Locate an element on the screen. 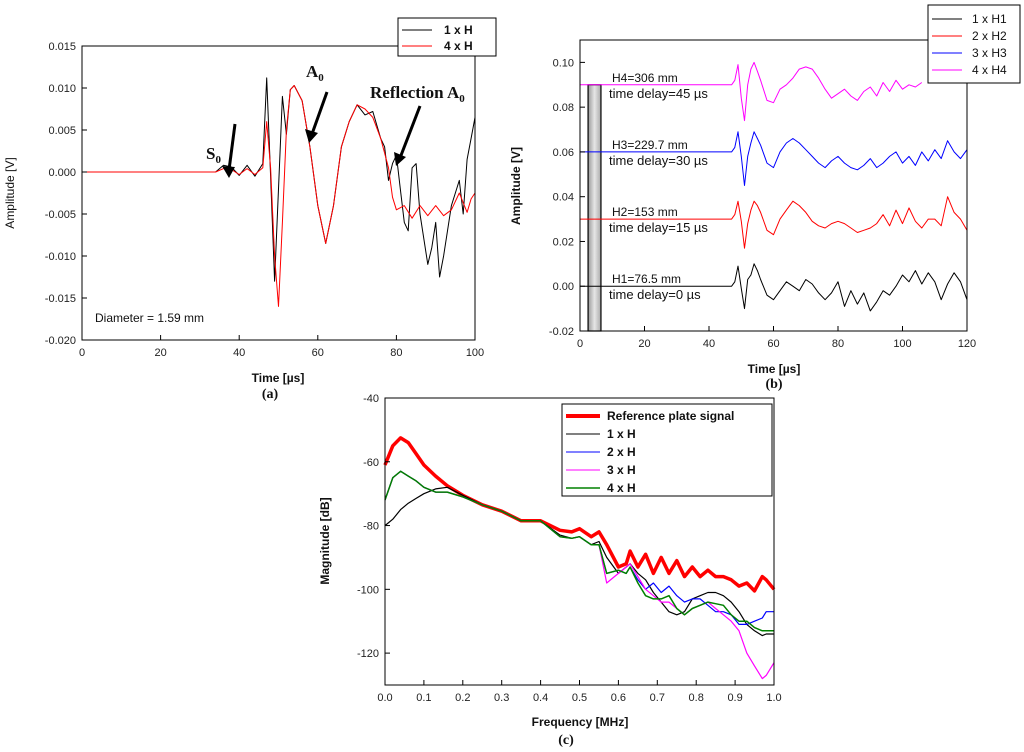 The width and height of the screenshot is (1024, 752). panel-a-caption: (a) is located at coordinates (270, 394).